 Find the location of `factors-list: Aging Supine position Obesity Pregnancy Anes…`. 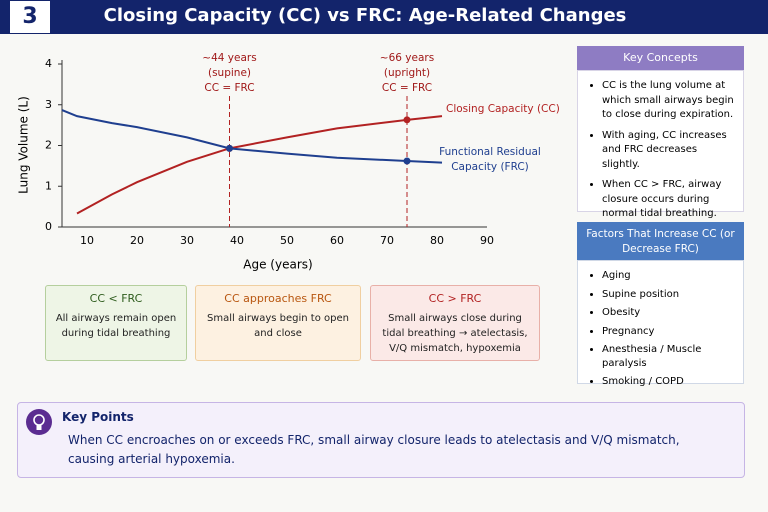

factors-list: Aging Supine position Obesity Pregnancy Anes… is located at coordinates (659, 329).